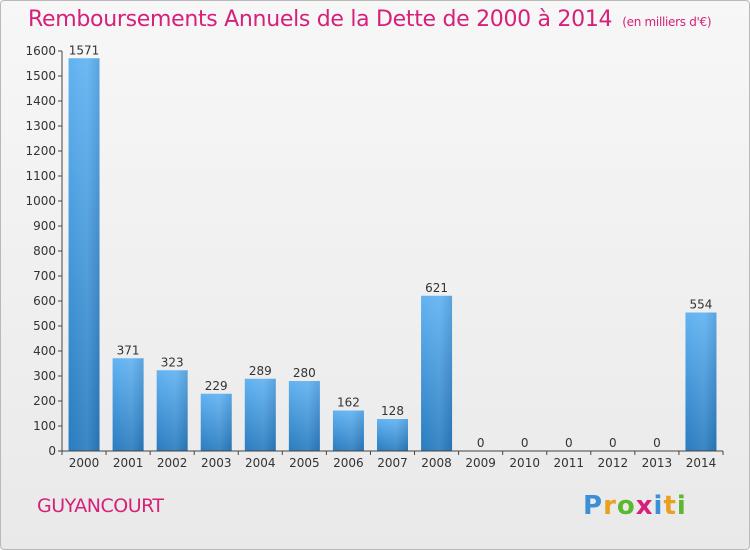  I want to click on y-tick-label: 600, so click(44, 301).